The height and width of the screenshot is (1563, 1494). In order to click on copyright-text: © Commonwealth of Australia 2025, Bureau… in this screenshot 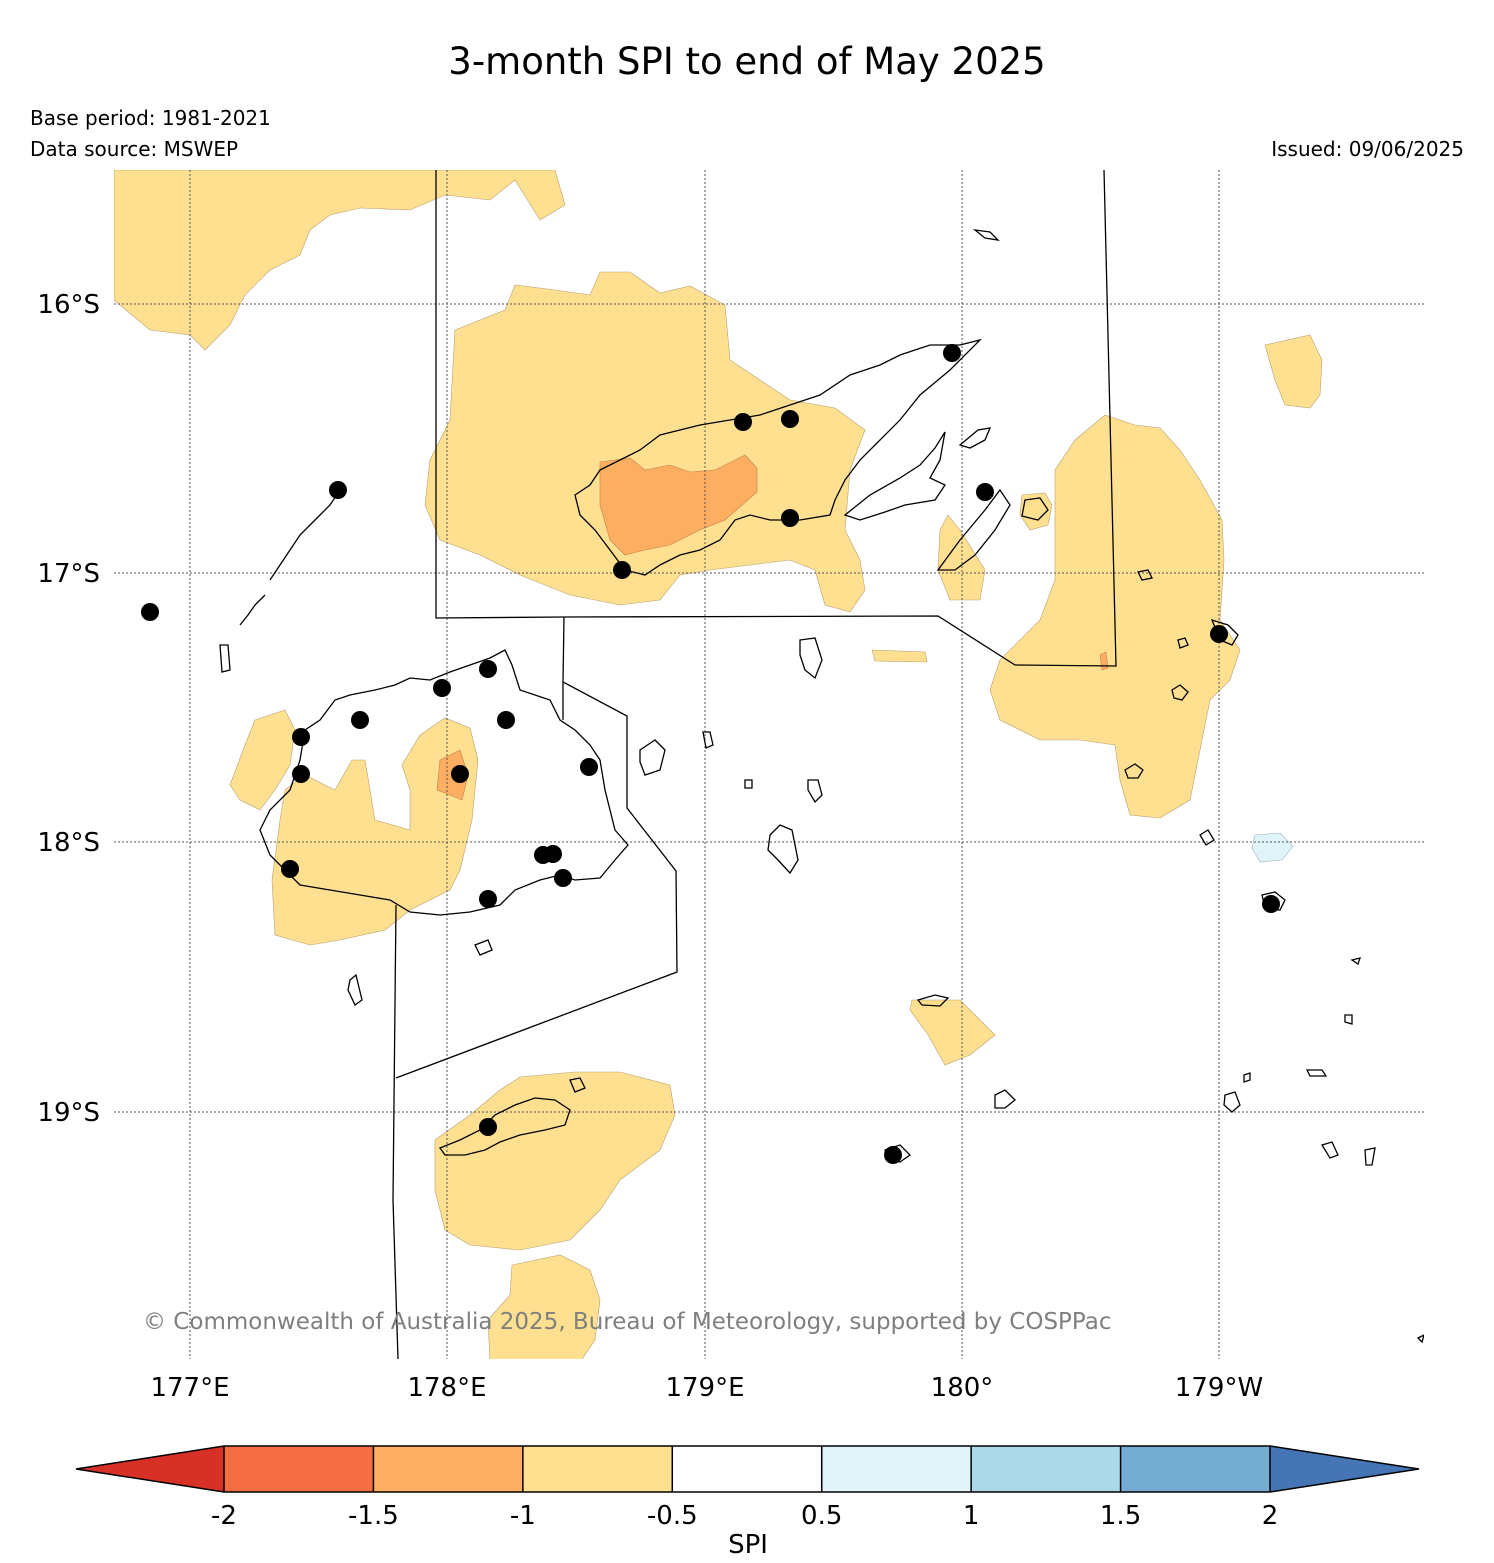, I will do `click(627, 1322)`.